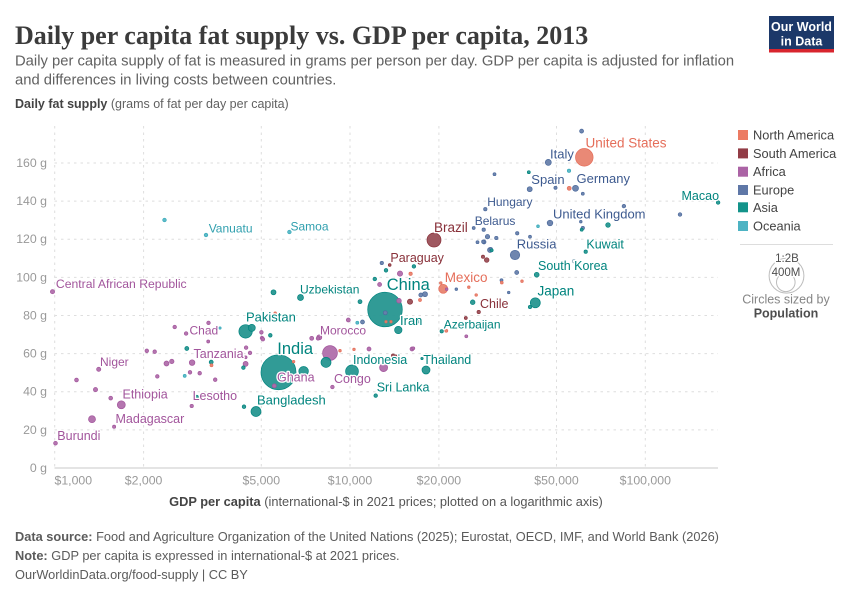 The width and height of the screenshot is (850, 600). I want to click on svg-text: $5,000, so click(261, 481).